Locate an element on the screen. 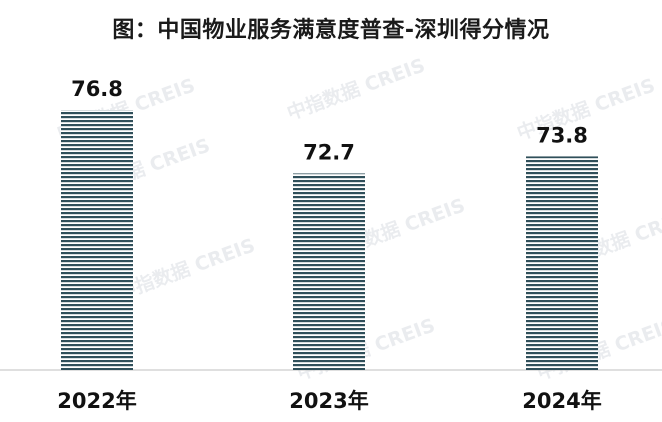  value-label: 76.8 is located at coordinates (97, 89).